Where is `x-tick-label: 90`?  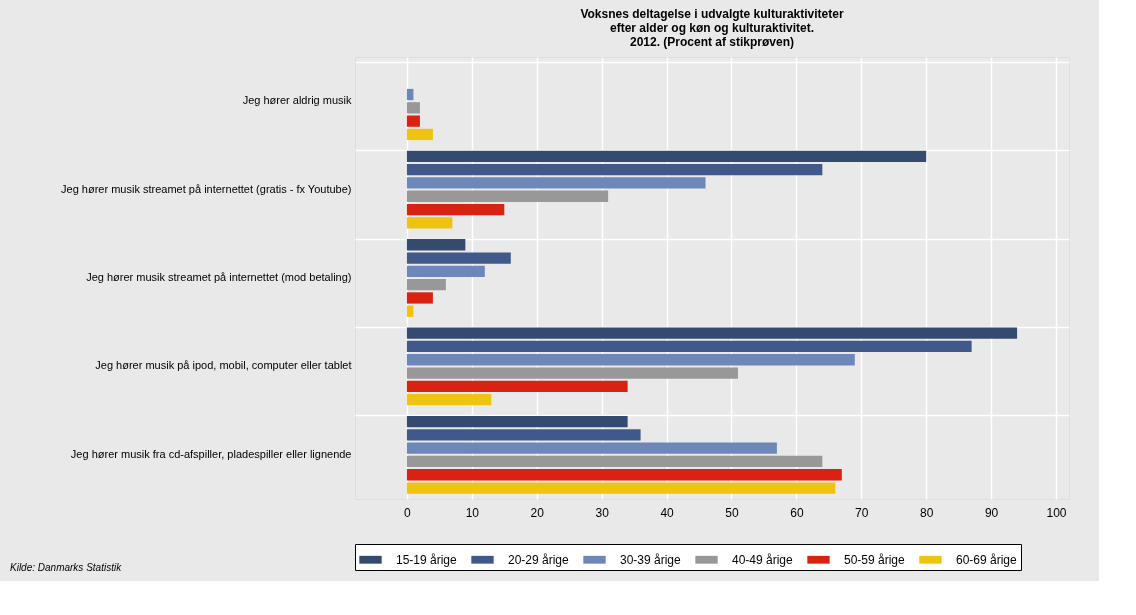
x-tick-label: 90 is located at coordinates (991, 512).